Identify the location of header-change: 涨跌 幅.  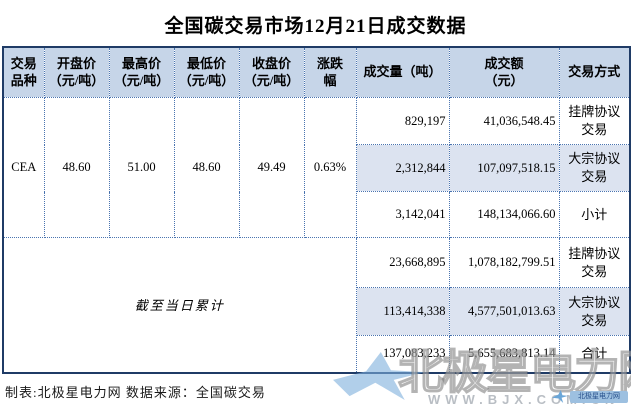
(330, 72).